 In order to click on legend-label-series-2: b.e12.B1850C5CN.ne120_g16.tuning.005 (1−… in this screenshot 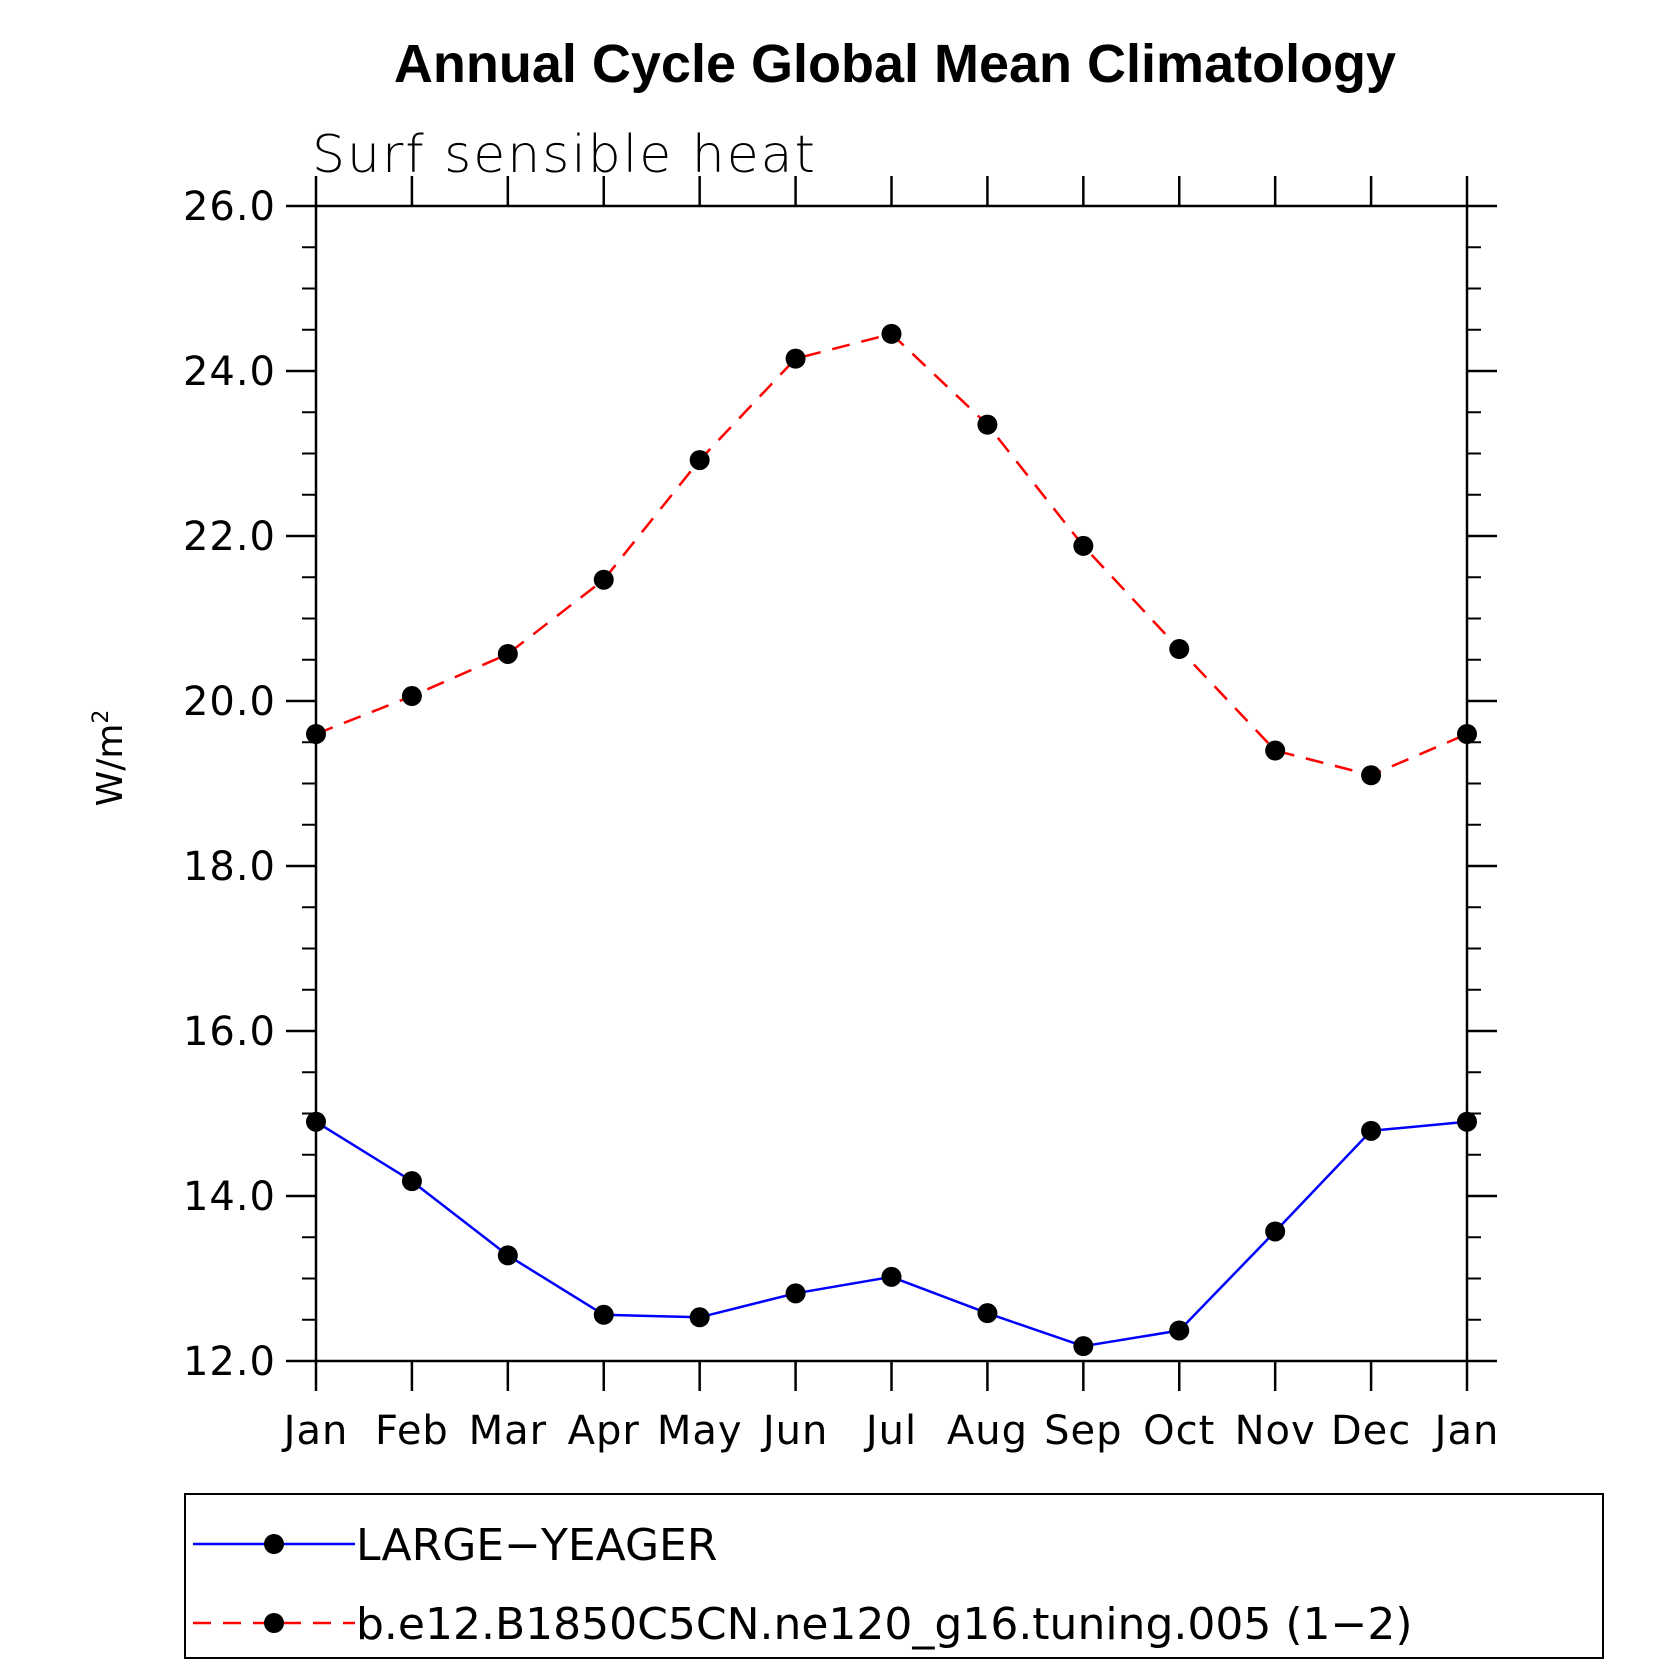, I will do `click(884, 1624)`.